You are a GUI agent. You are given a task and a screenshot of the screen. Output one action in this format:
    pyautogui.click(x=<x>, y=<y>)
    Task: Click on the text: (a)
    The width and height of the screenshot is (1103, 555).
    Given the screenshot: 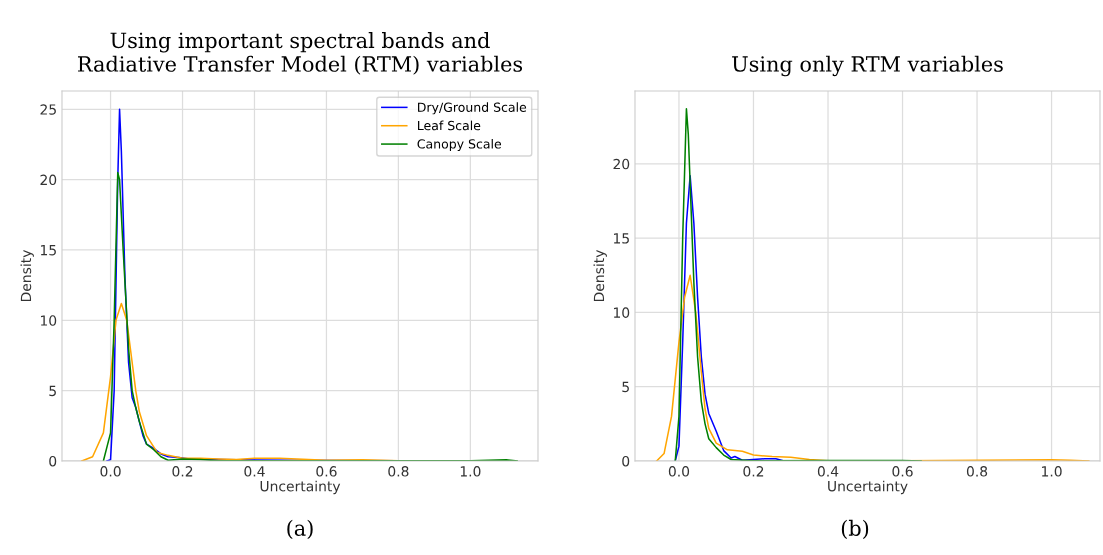 What is the action you would take?
    pyautogui.click(x=300, y=529)
    